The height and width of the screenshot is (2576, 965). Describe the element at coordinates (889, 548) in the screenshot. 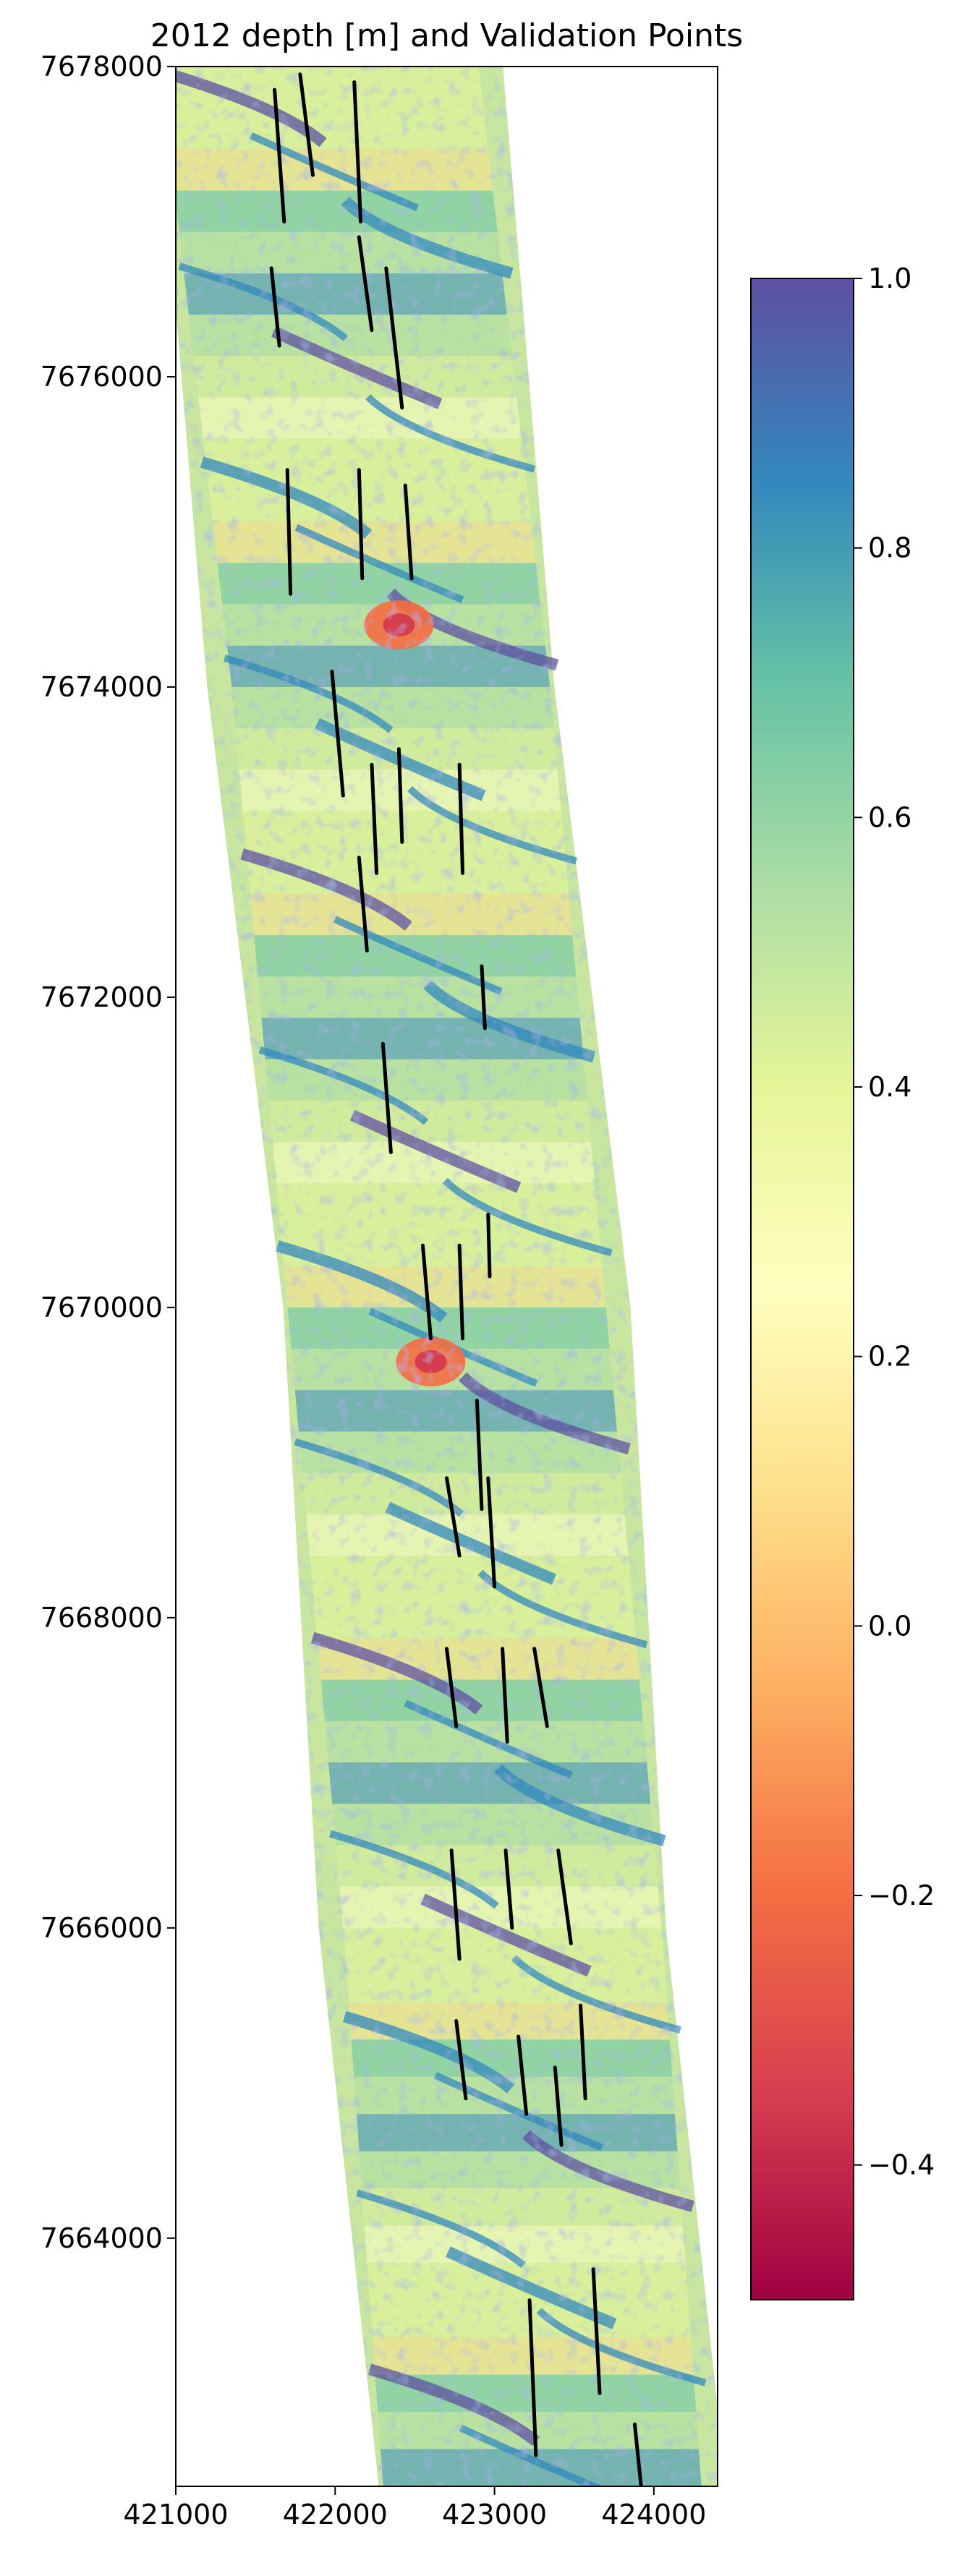

I see `colorbar-tick-label: 0.8` at that location.